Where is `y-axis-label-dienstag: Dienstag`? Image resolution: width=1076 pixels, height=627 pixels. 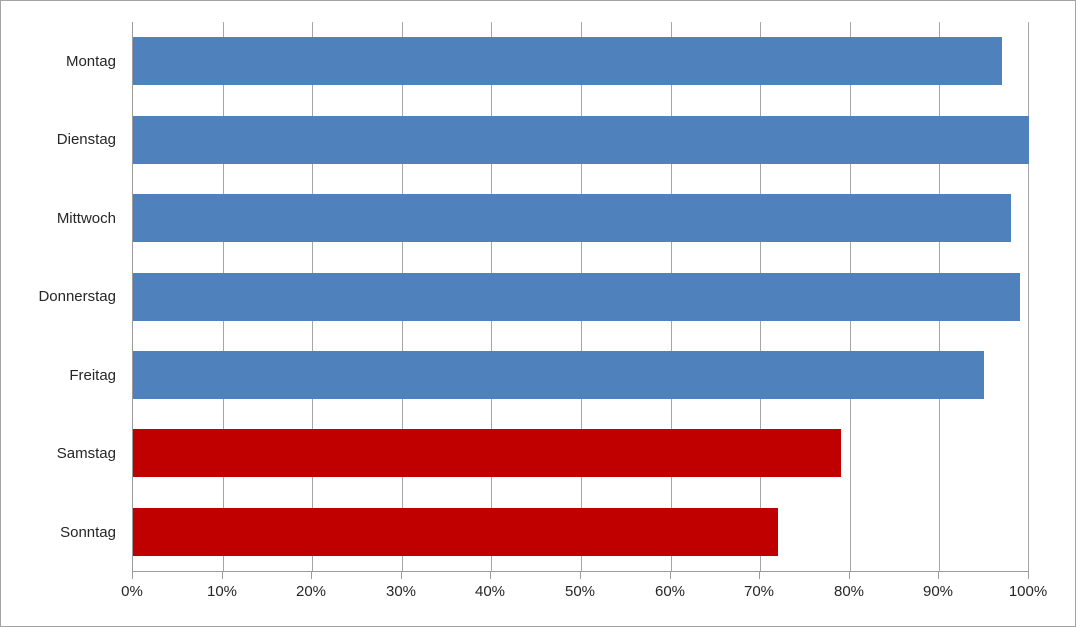 y-axis-label-dienstag: Dienstag is located at coordinates (86, 139).